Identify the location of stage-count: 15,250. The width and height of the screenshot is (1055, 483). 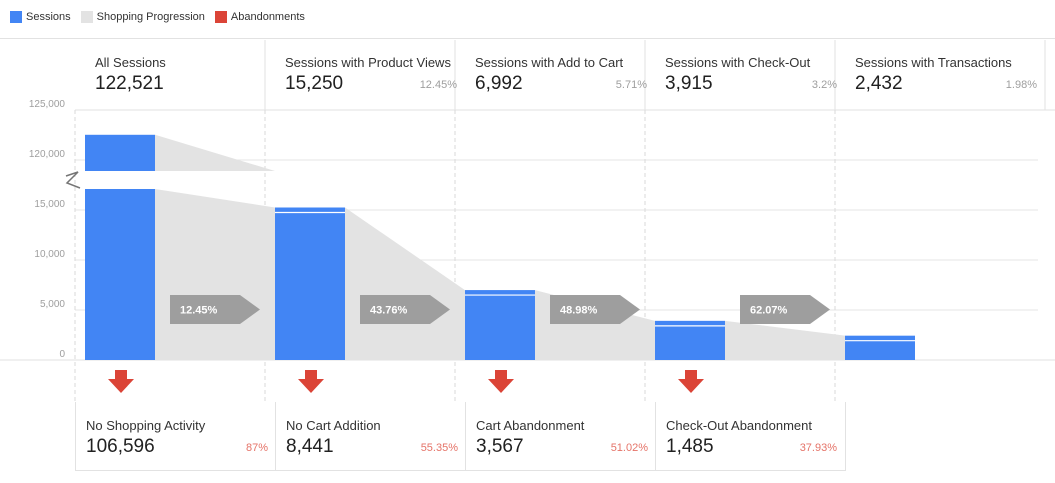
(314, 83).